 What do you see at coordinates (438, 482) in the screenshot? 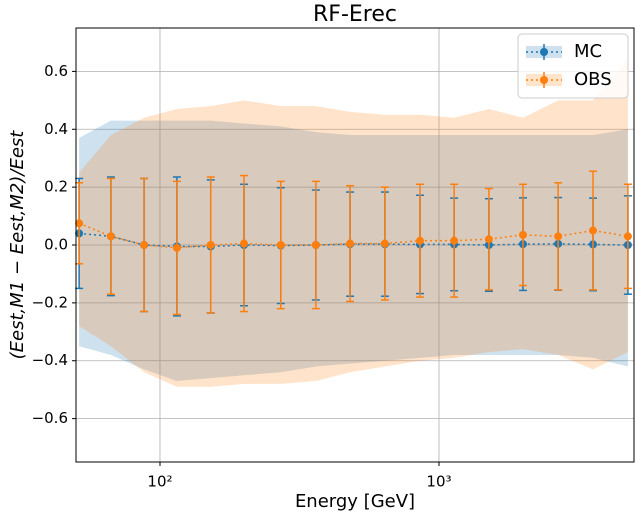
I see `x-tick-label: 10³` at bounding box center [438, 482].